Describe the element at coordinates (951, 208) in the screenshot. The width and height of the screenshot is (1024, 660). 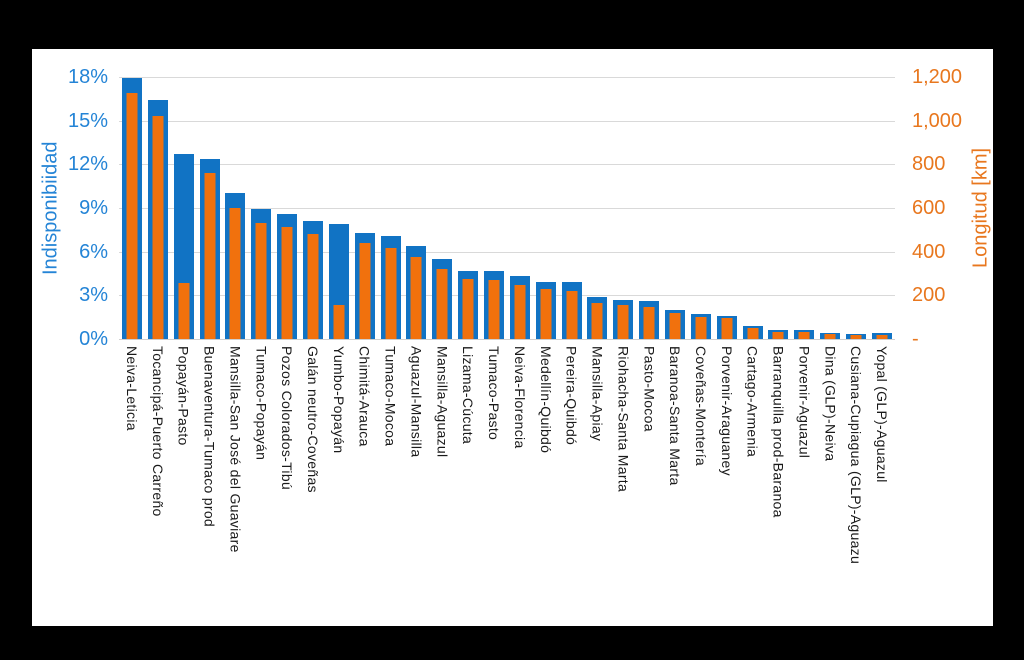
I see `right-axis-ticks: 1,200 1,000 800 600 400 200 -` at that location.